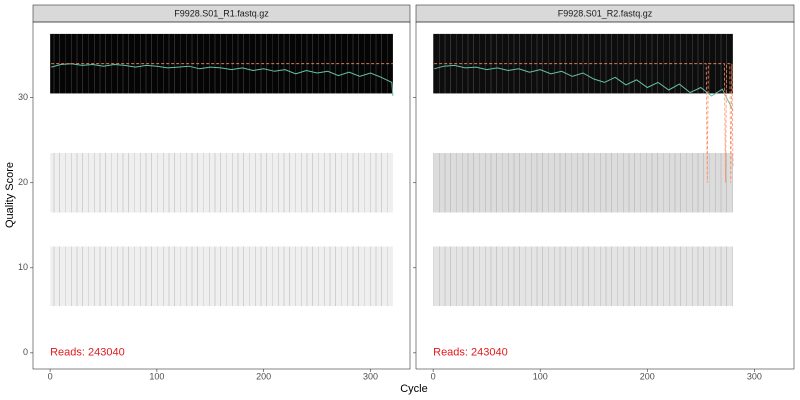 The width and height of the screenshot is (800, 400). Describe the element at coordinates (221, 13) in the screenshot. I see `facet-title: F9928.S01_R1.fastq.gz` at that location.